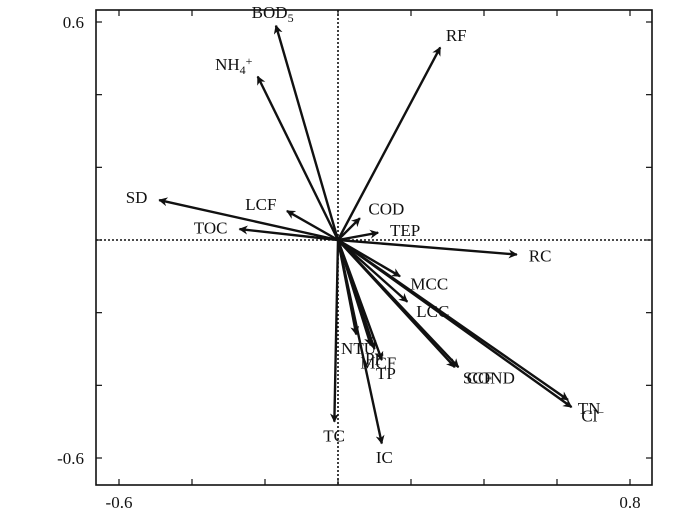 The image size is (700, 518). I want to click on vector-label-tc: TC, so click(334, 436).